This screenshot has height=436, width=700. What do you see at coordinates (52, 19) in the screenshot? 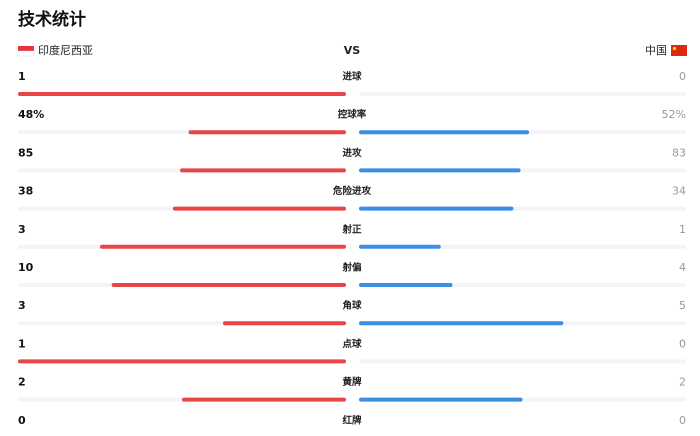
I see `title: 技术统计` at bounding box center [52, 19].